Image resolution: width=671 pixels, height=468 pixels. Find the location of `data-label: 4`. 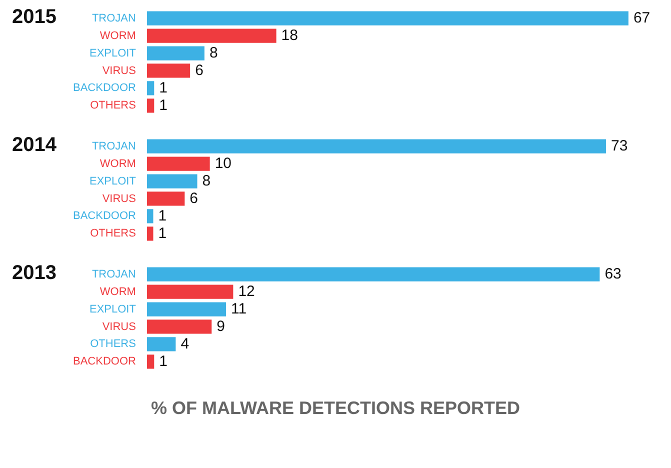

data-label: 4 is located at coordinates (185, 343).